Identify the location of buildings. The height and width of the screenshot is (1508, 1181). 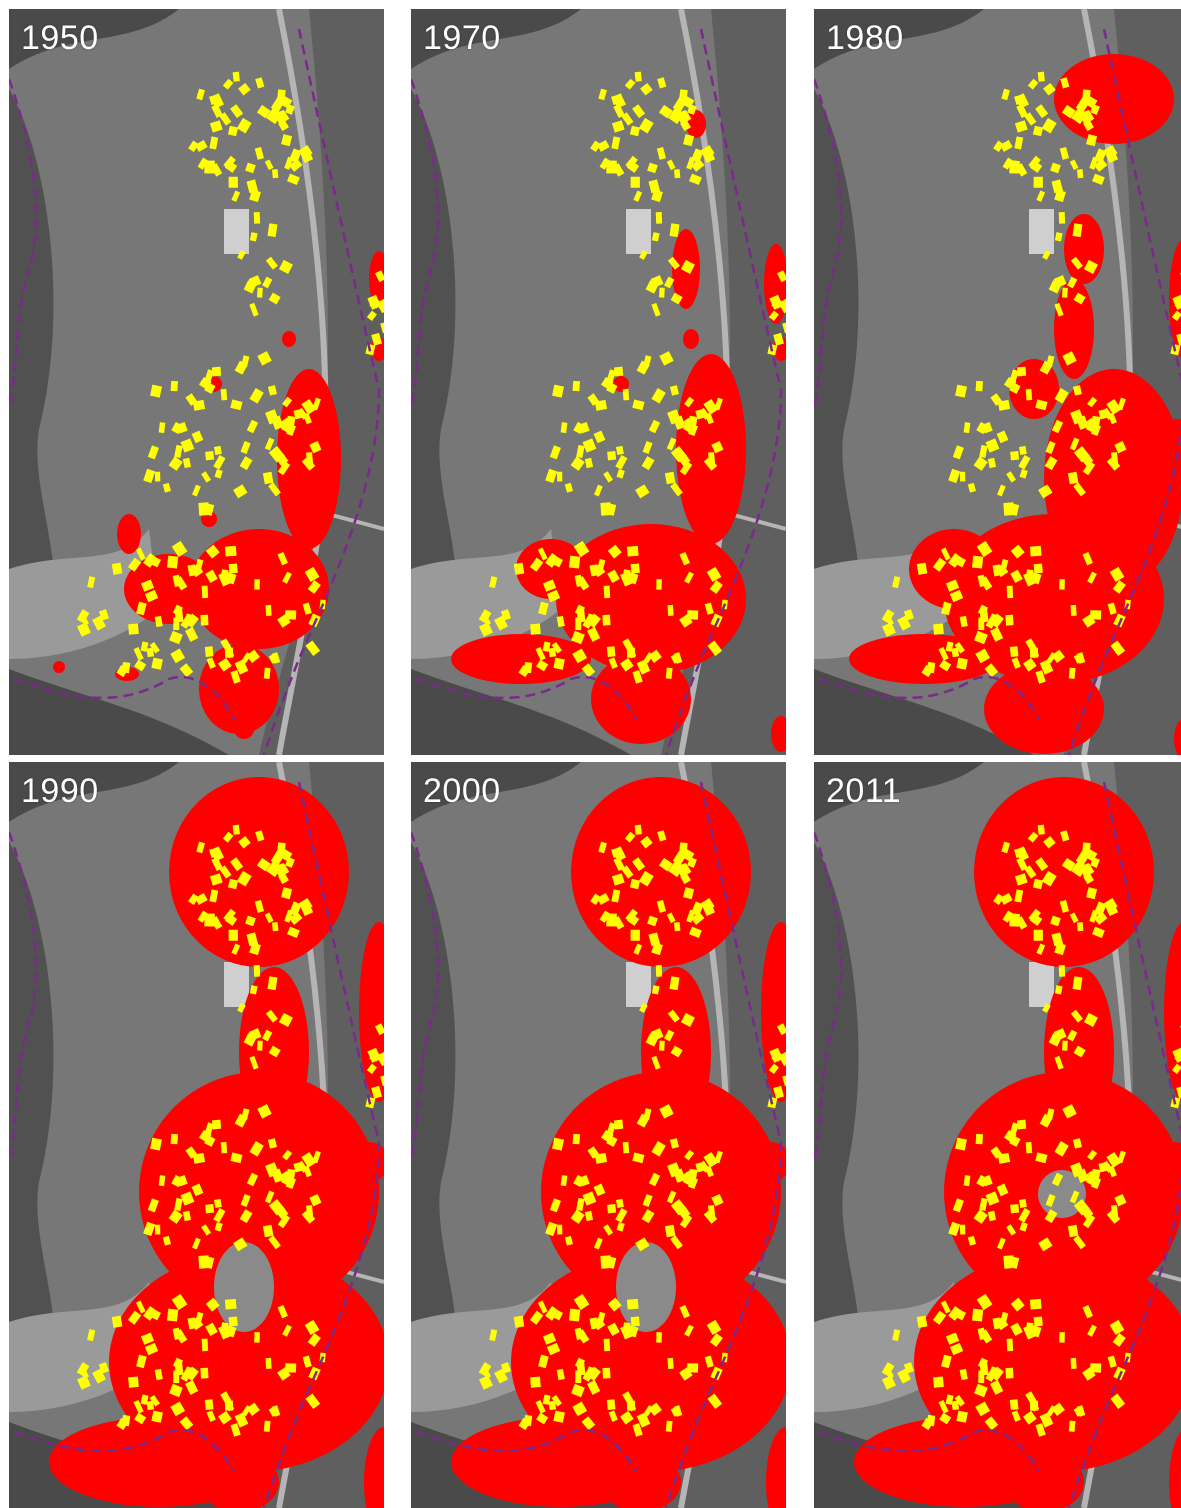
(632, 1130).